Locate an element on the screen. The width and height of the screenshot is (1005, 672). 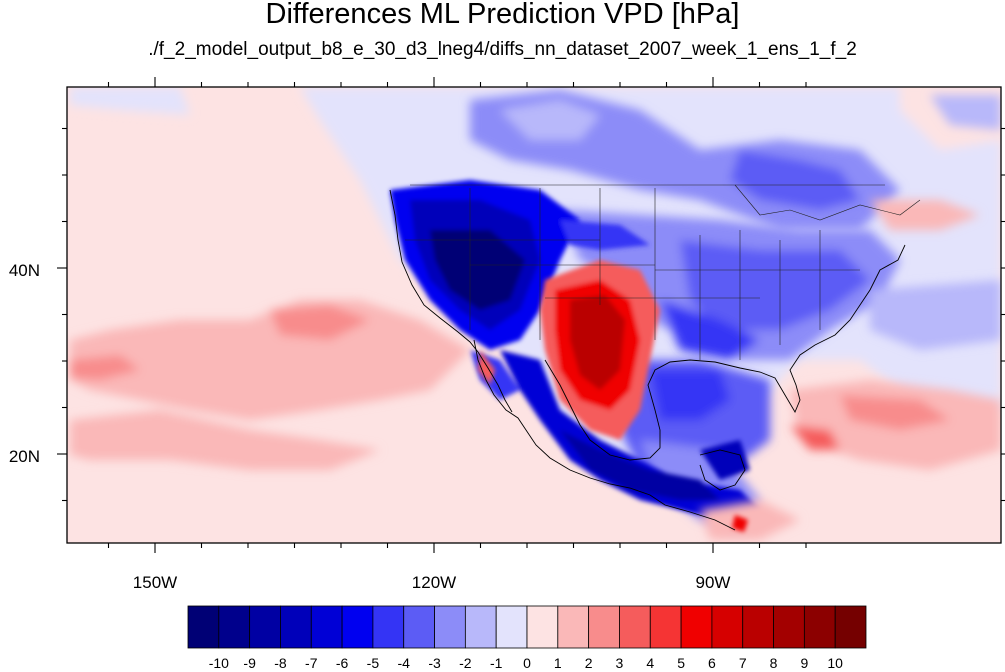
colorbar-label: 1 is located at coordinates (558, 663).